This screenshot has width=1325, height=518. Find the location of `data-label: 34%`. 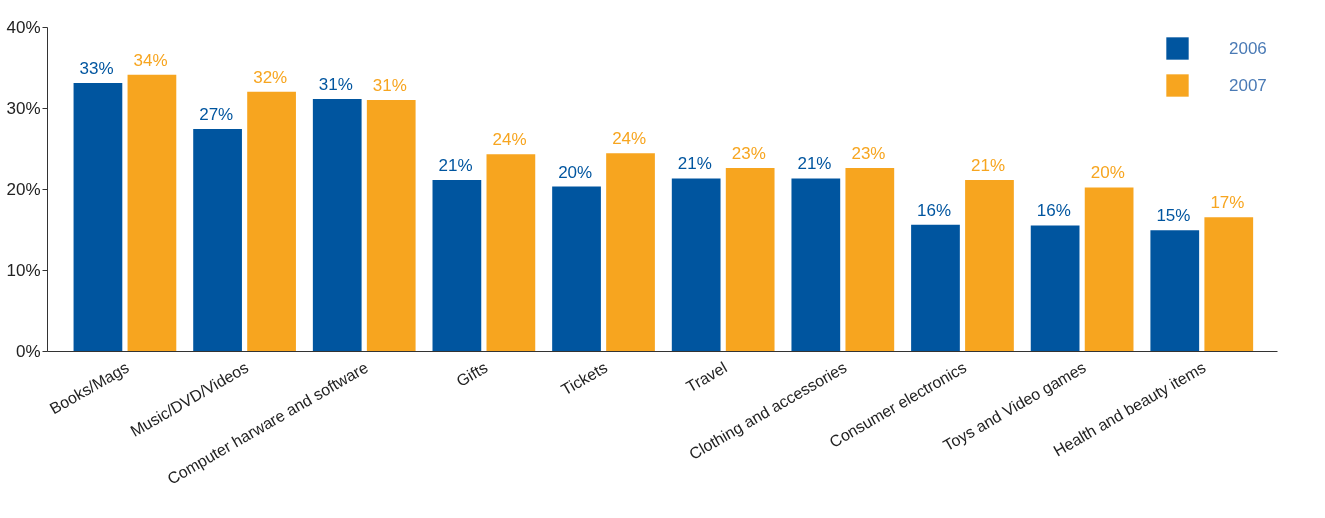

data-label: 34% is located at coordinates (150, 60).